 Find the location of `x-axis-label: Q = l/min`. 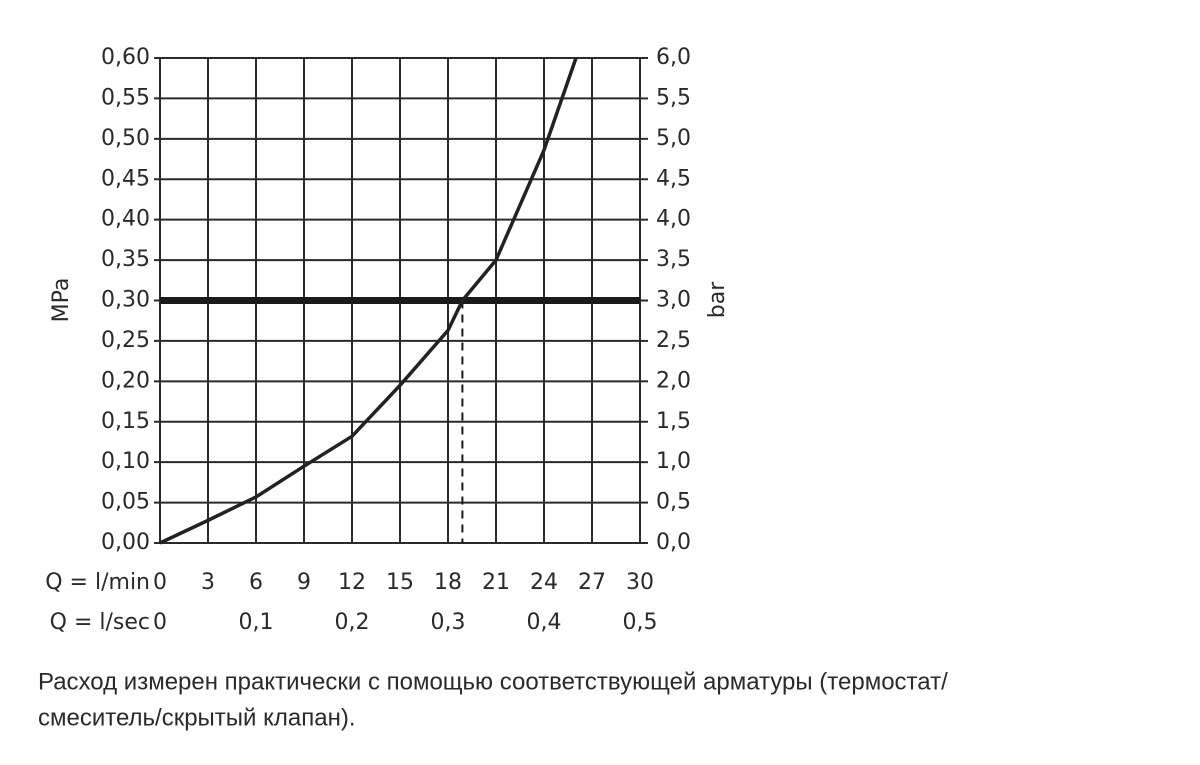

x-axis-label: Q = l/min is located at coordinates (97, 582).